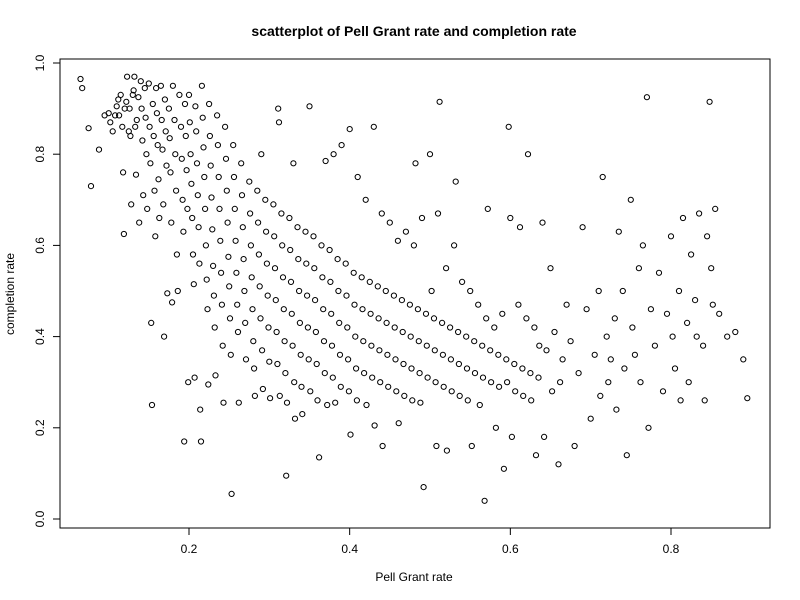 The width and height of the screenshot is (800, 600). What do you see at coordinates (10, 294) in the screenshot?
I see `y-axis-label: completion rate` at bounding box center [10, 294].